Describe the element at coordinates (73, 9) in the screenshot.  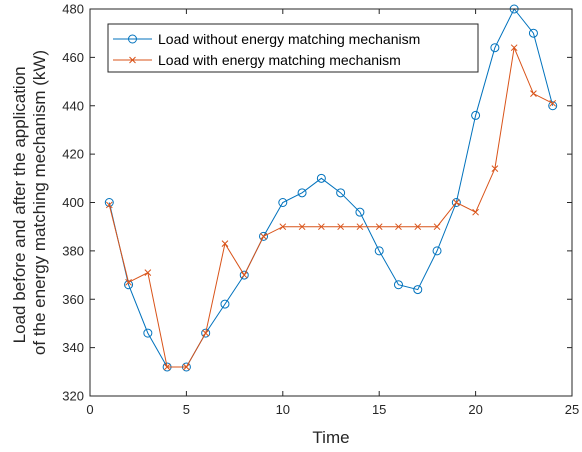
I see `y-tick-label: 480` at that location.